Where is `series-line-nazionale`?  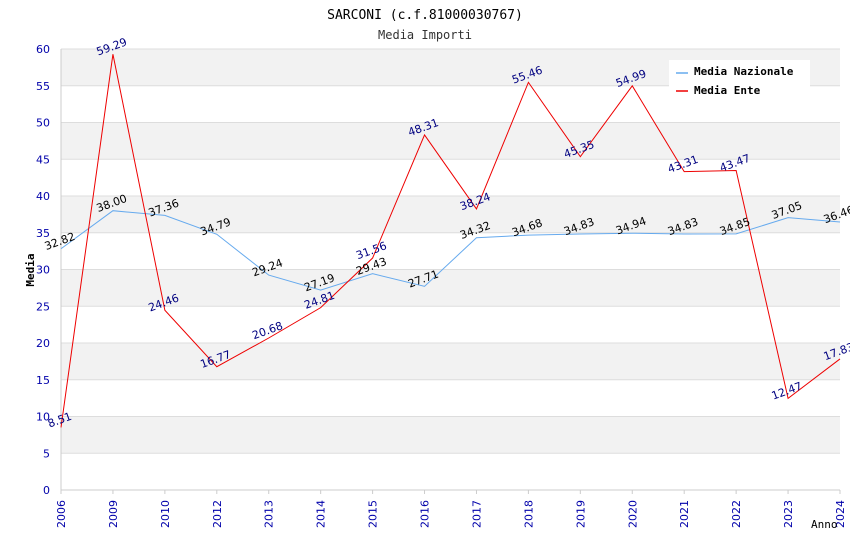
series-line-nazionale is located at coordinates (450, 250).